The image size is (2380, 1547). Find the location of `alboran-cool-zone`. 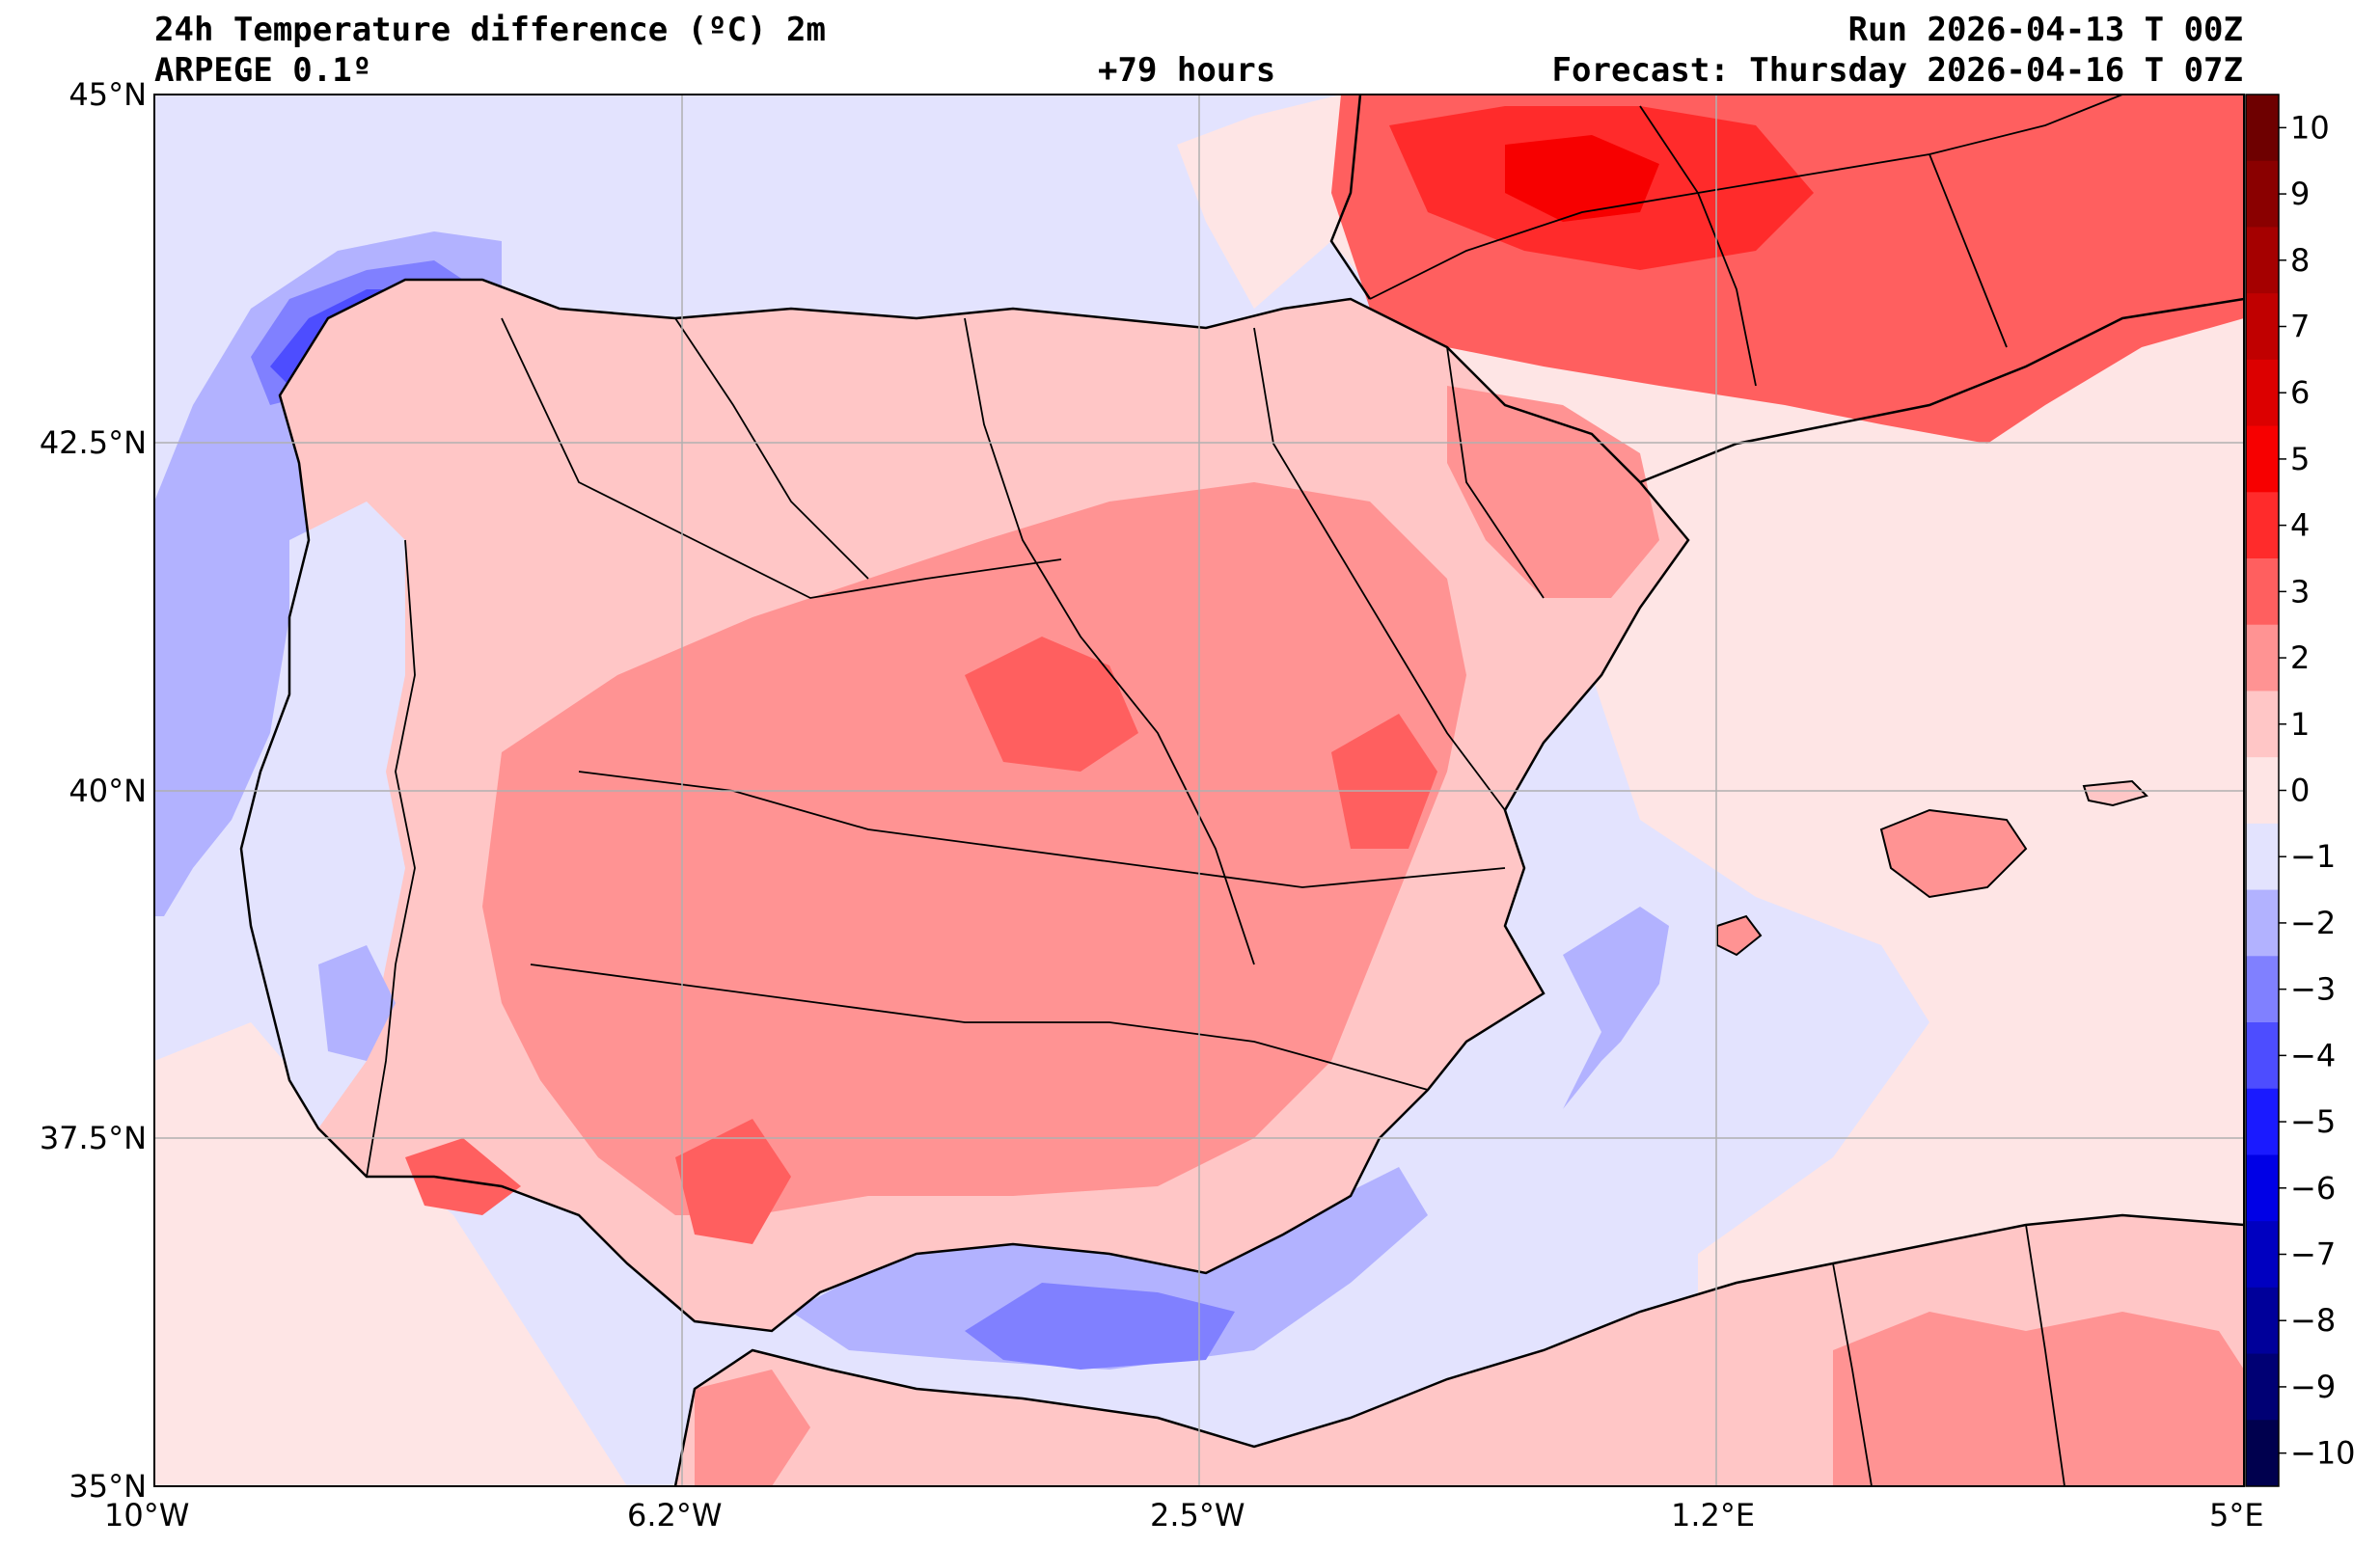

alboran-cool-zone is located at coordinates (1109, 1269).